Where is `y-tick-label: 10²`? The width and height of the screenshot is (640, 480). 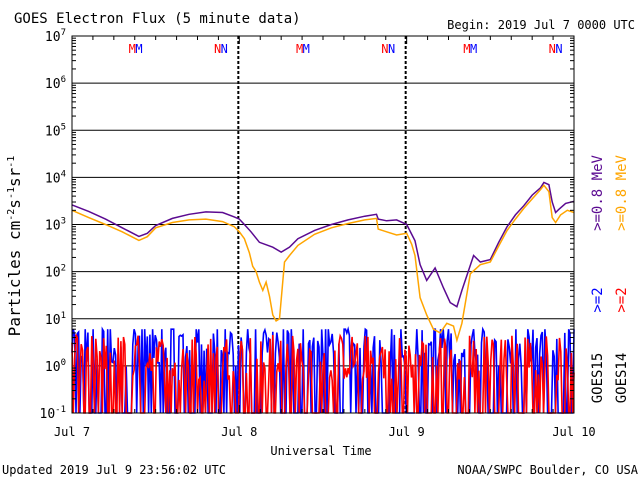 y-tick-label: 10² is located at coordinates (55, 272).